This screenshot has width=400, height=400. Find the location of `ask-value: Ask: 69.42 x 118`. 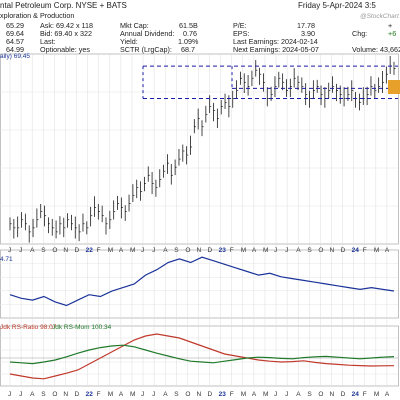

ask-value: Ask: 69.42 x 118 is located at coordinates (67, 25).